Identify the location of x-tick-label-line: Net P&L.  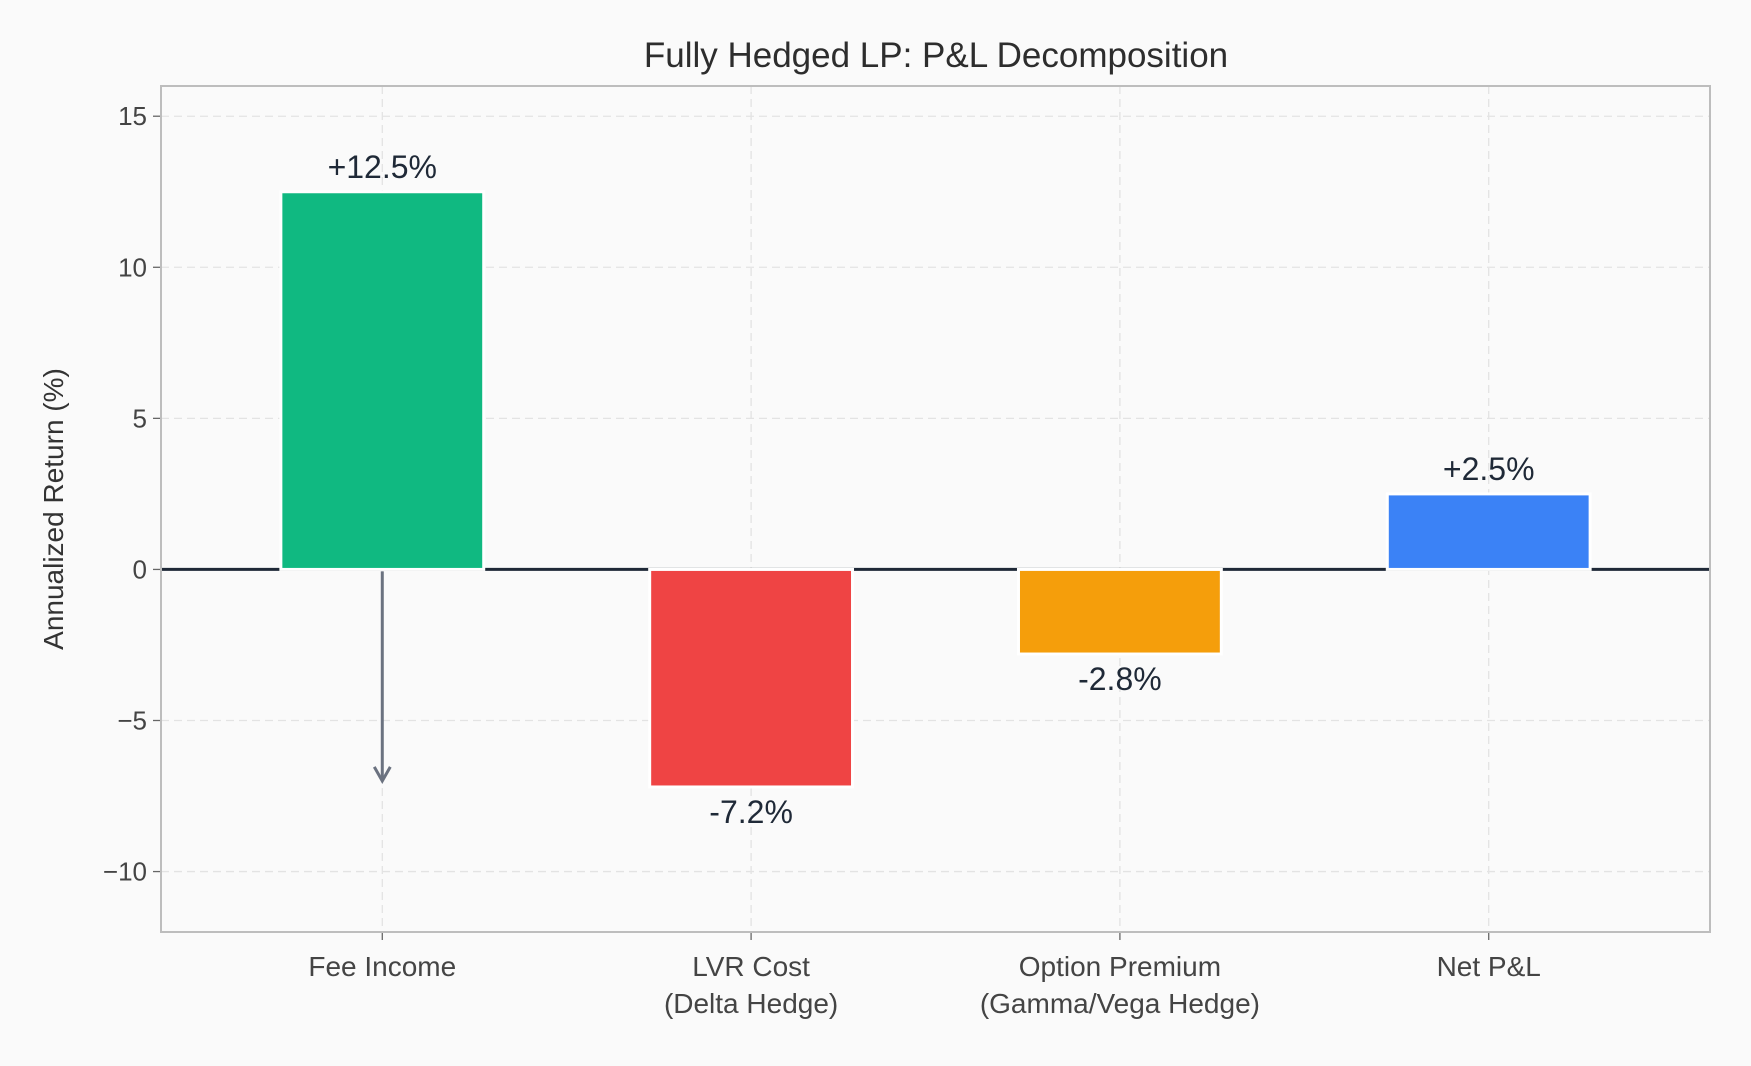
(1489, 966).